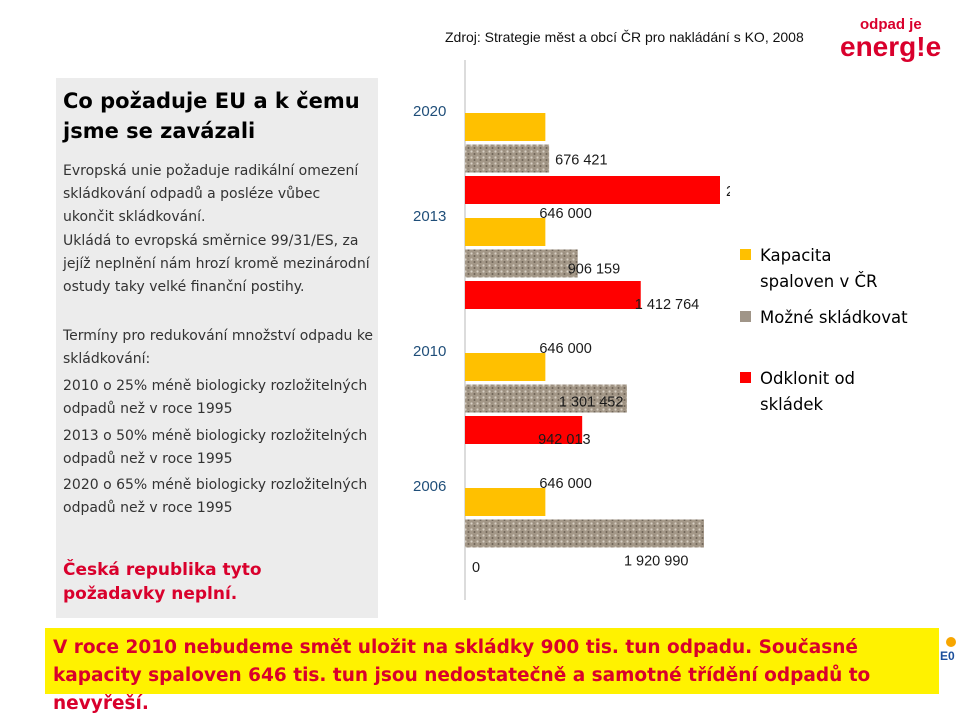 This screenshot has width=960, height=718. I want to click on data-label-2010-series-1: 646 000, so click(565, 349).